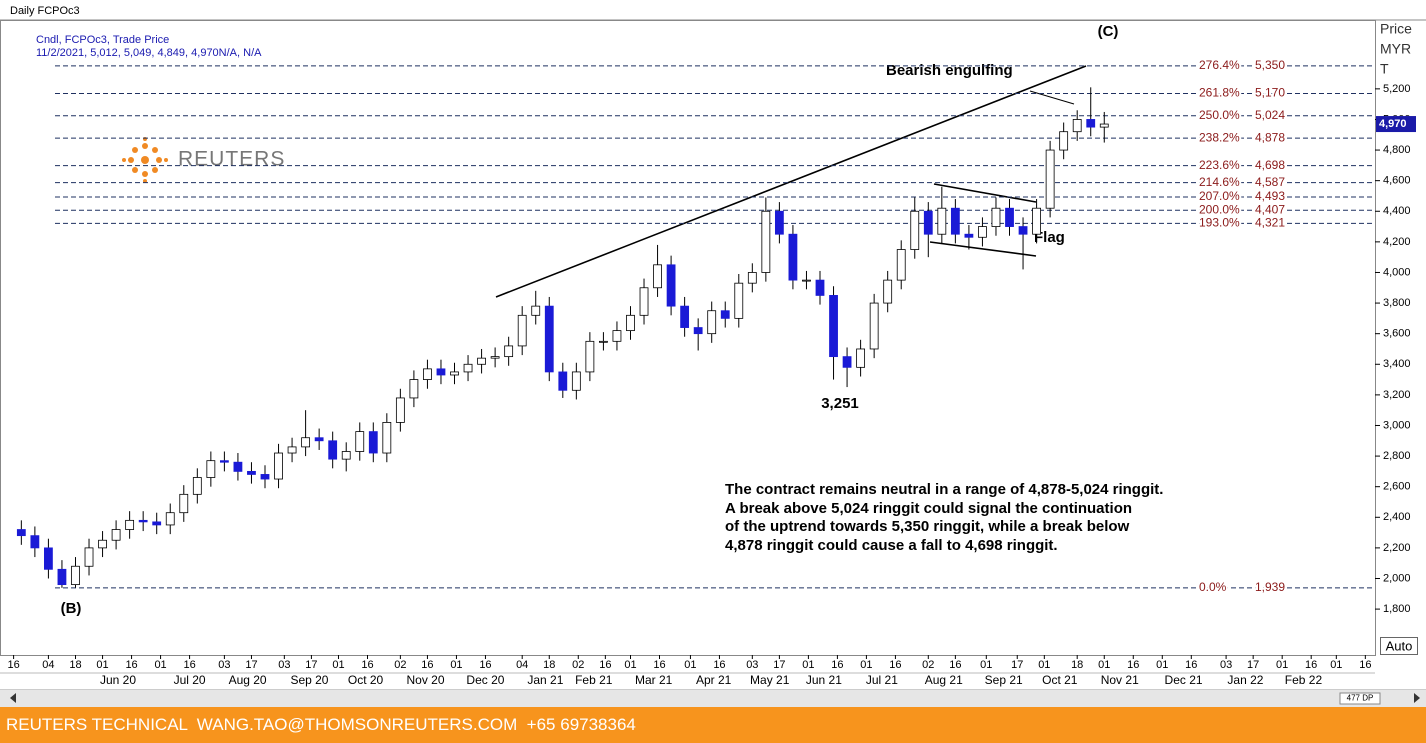 The image size is (1426, 743). Describe the element at coordinates (145, 160) in the screenshot. I see `logo-icon` at that location.